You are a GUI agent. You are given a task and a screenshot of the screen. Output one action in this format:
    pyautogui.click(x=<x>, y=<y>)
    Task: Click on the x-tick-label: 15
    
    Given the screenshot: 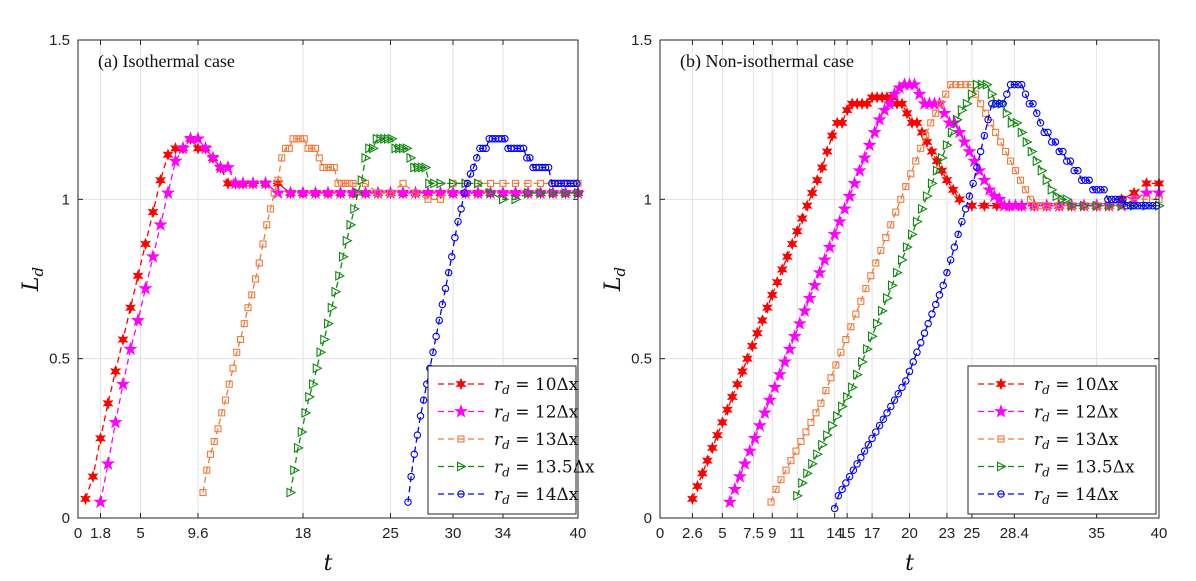 What is the action you would take?
    pyautogui.click(x=847, y=533)
    